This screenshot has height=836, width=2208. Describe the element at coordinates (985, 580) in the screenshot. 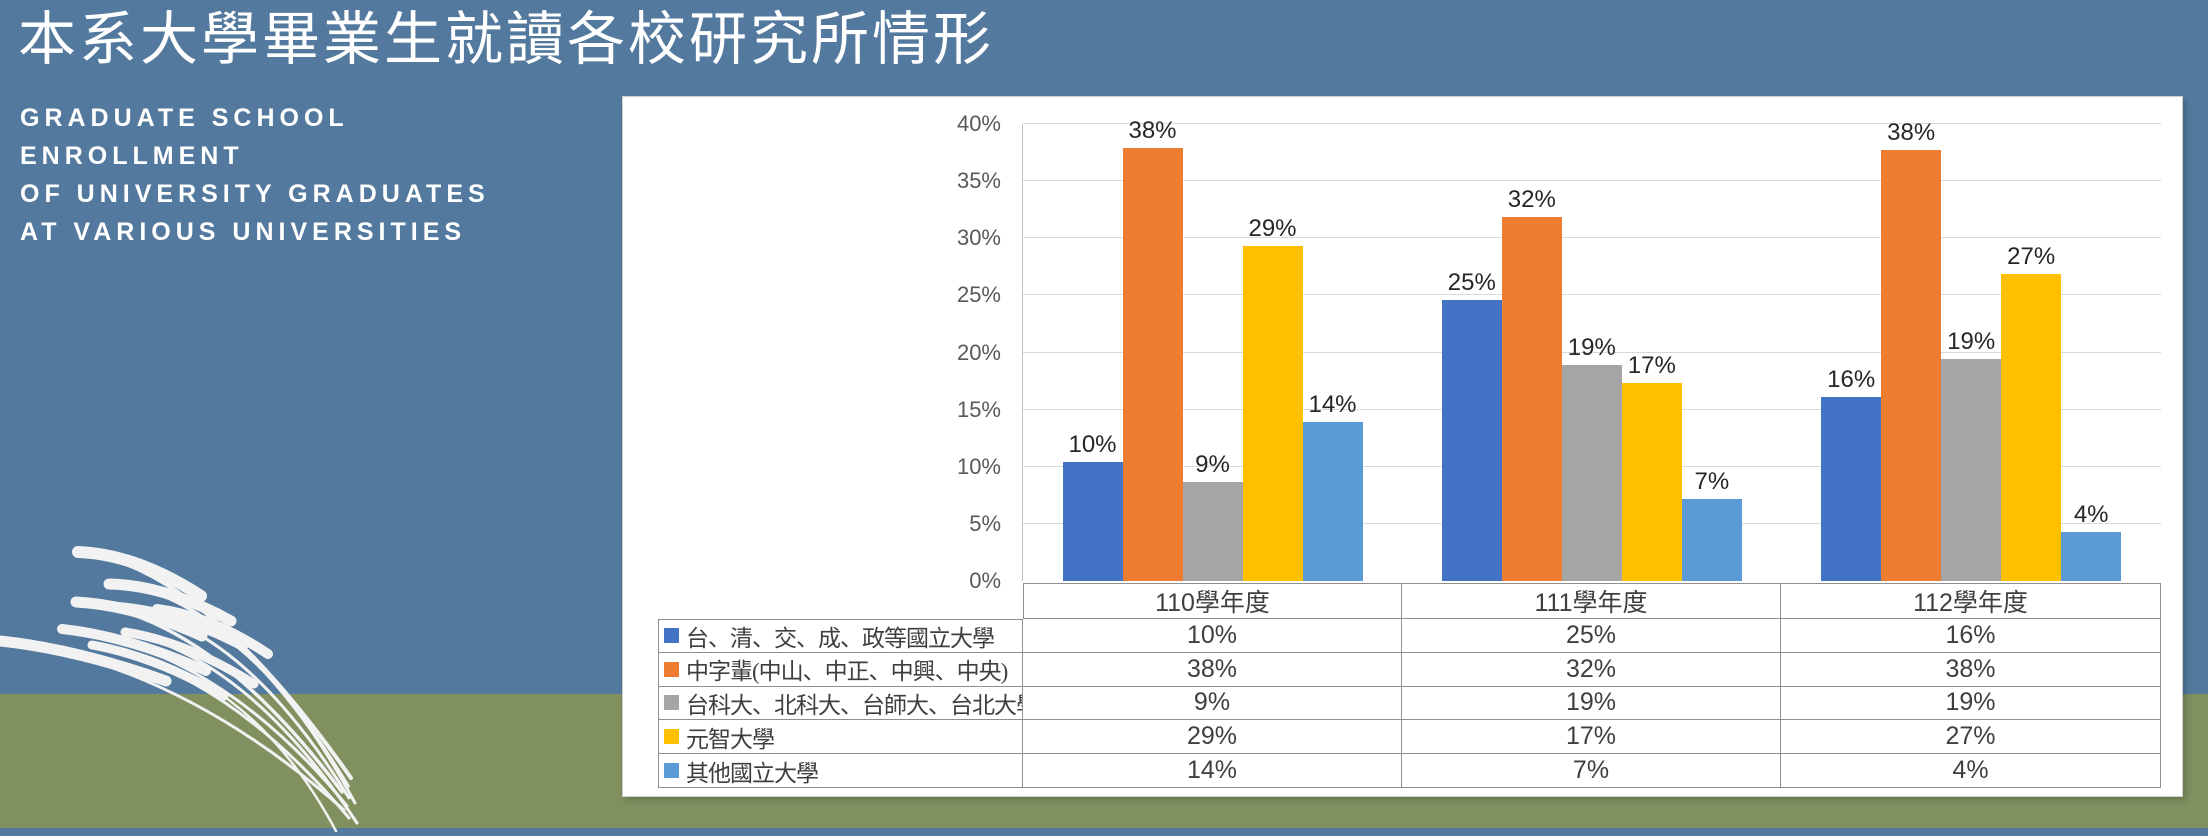

I see `y-axis-tick-label: 0%` at that location.